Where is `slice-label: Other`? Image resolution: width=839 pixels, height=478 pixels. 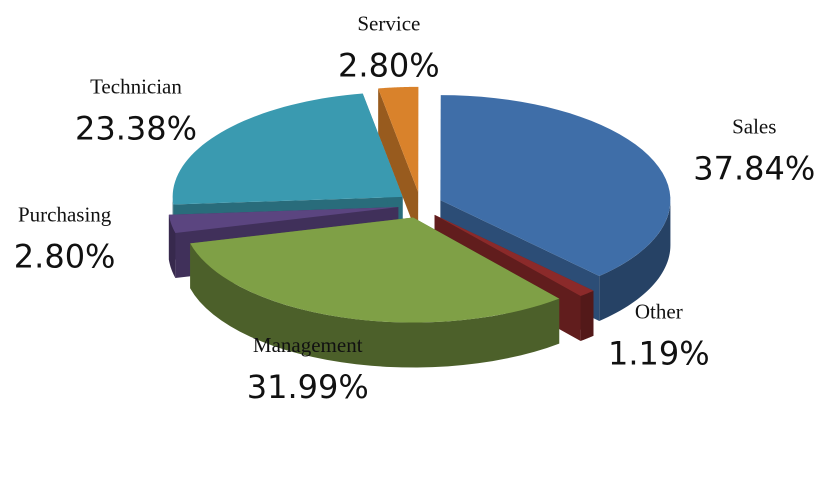 slice-label: Other is located at coordinates (659, 311).